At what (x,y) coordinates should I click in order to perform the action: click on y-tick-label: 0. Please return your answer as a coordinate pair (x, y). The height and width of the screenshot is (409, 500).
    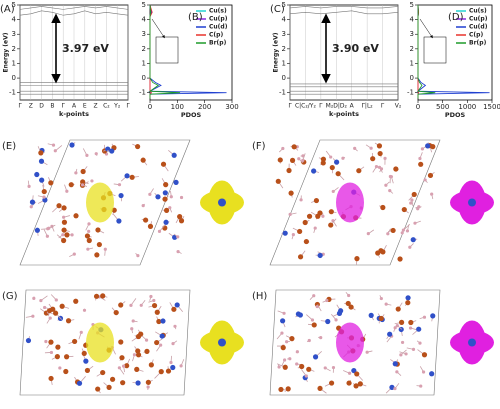
    Looking at the image, I should click on (144, 78).